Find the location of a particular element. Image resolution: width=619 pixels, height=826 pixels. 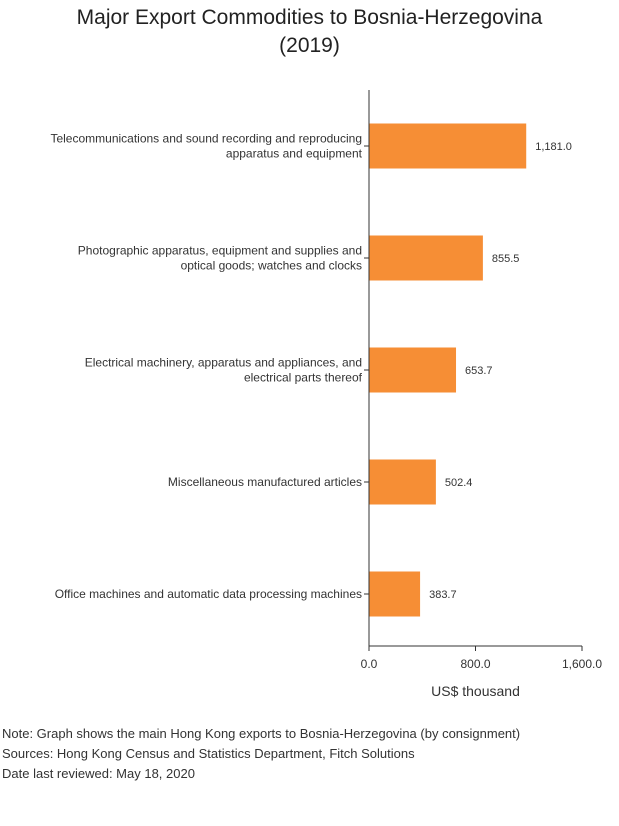

x-tick-label-2: 1,600.0 is located at coordinates (582, 664).